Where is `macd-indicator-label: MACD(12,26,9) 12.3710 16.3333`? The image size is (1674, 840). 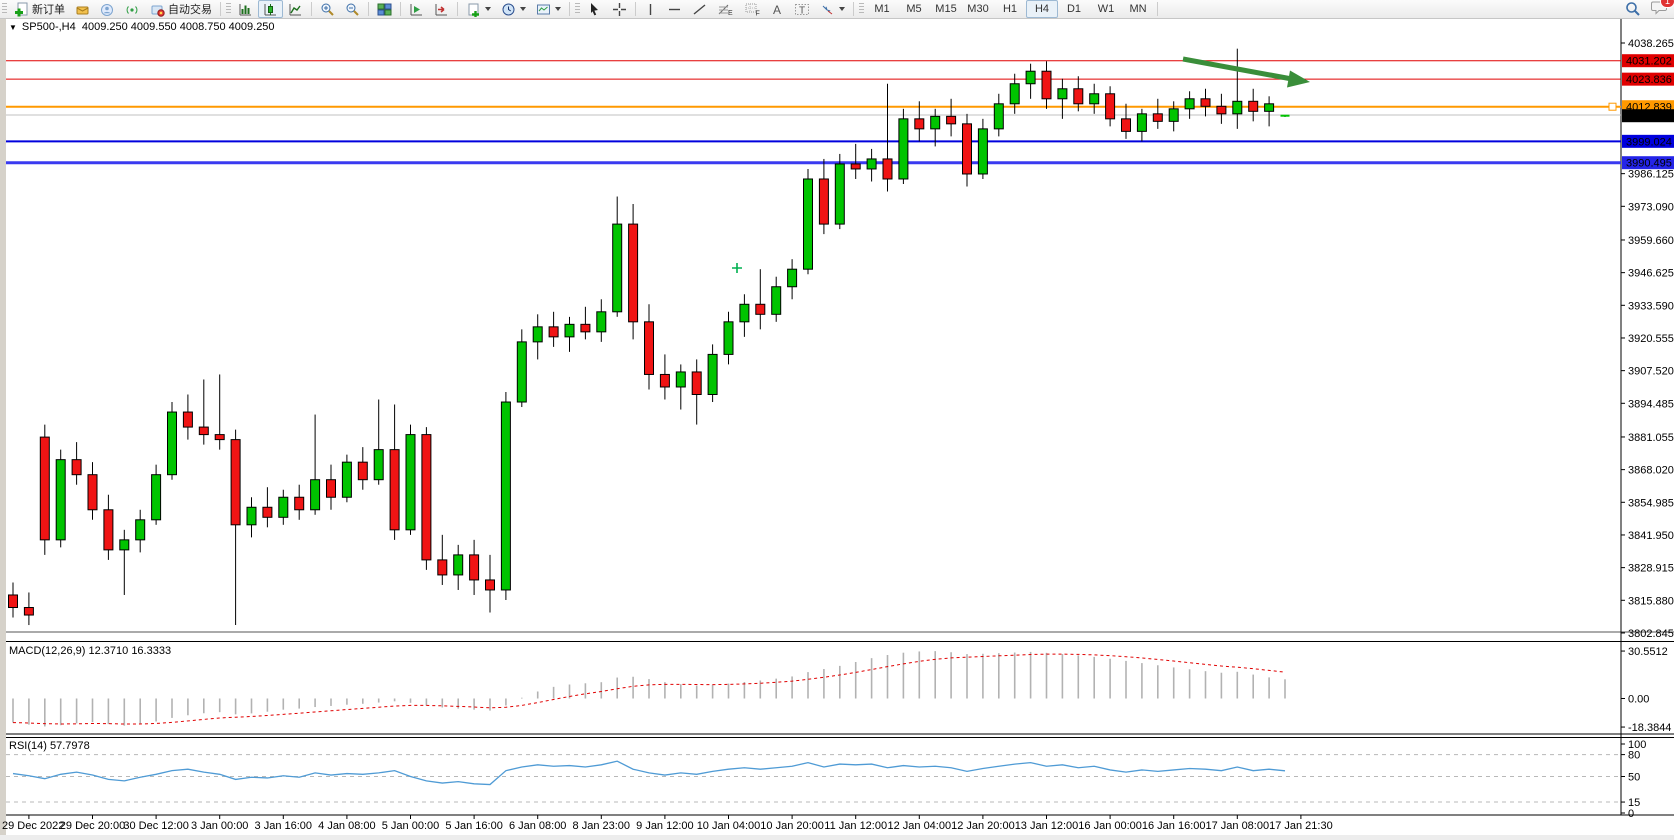
macd-indicator-label: MACD(12,26,9) 12.3710 16.3333 is located at coordinates (90, 651).